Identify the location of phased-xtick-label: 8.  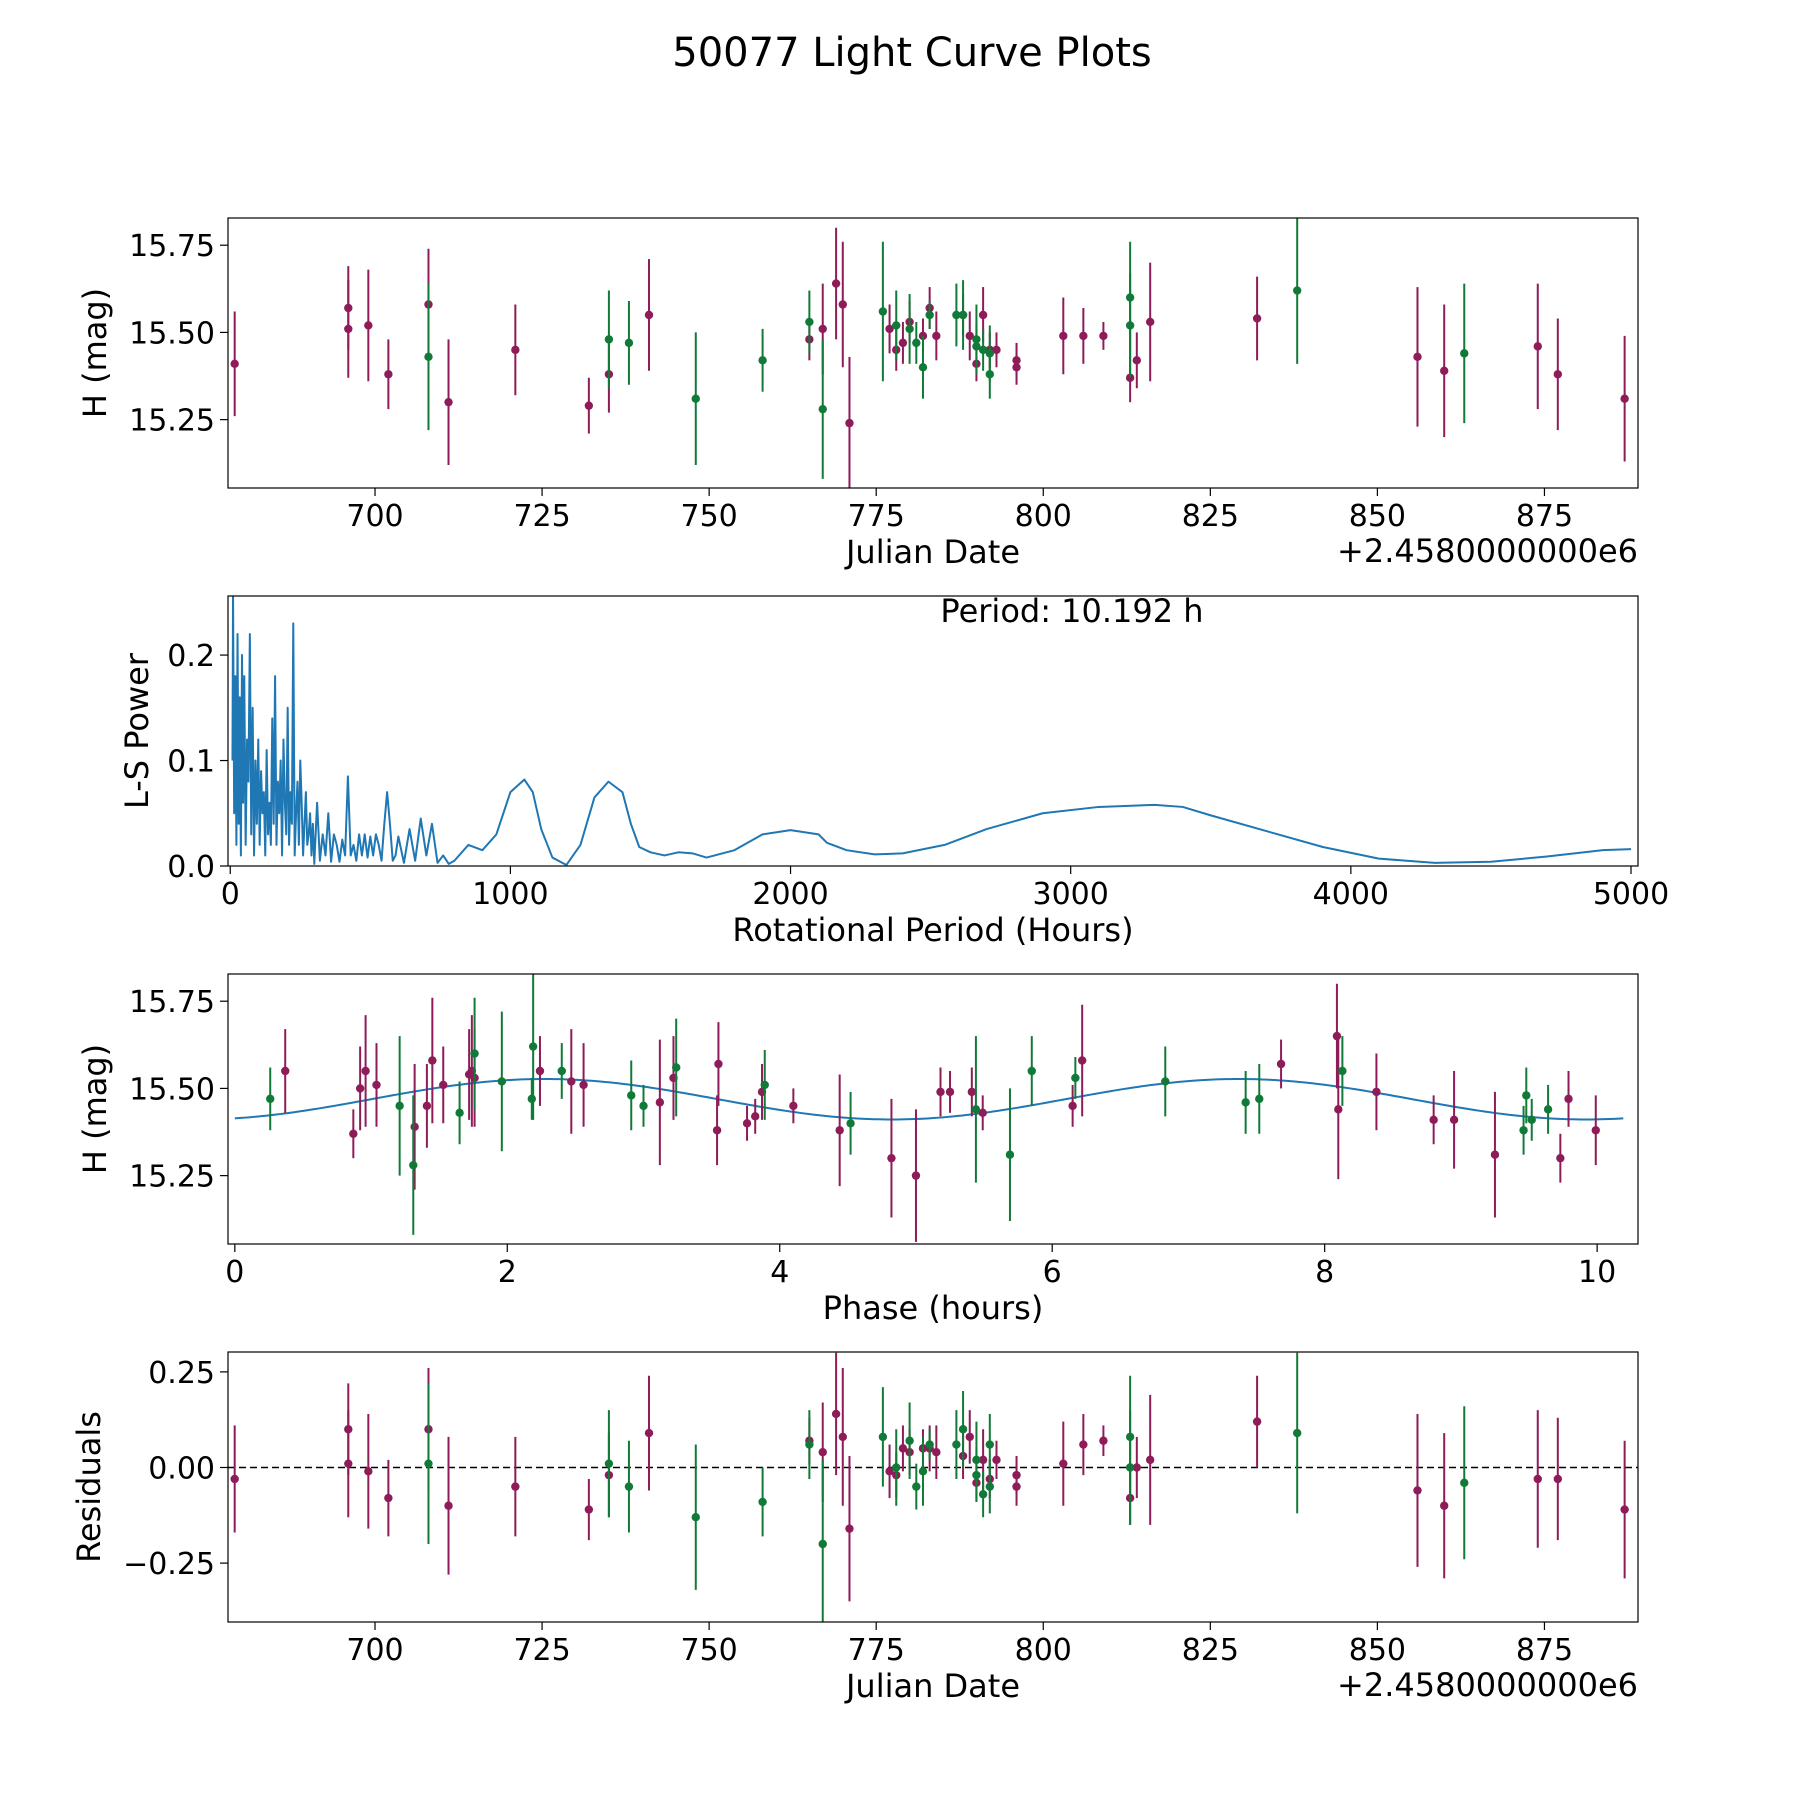
(1324, 1272).